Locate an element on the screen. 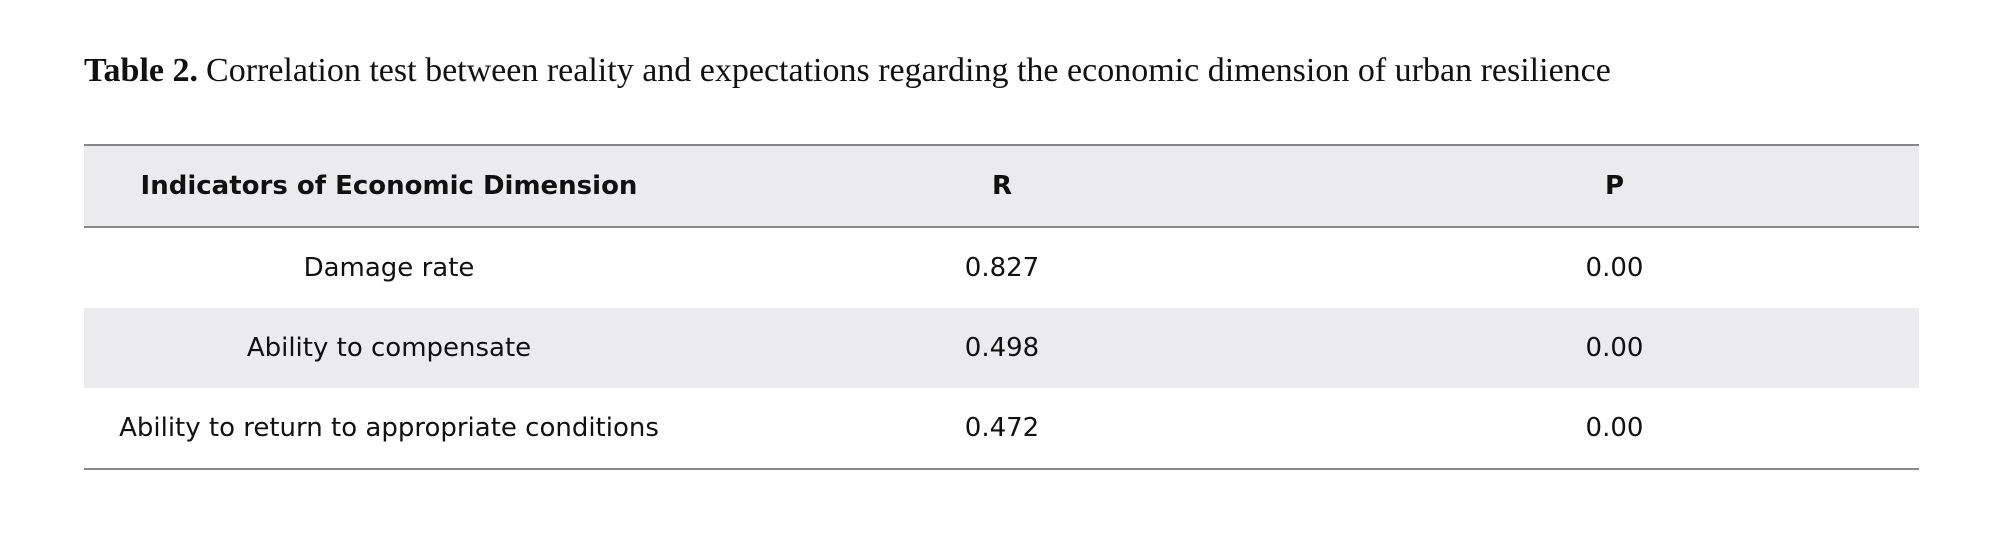 Image resolution: width=2000 pixels, height=536 pixels. table-cell: Damage rate is located at coordinates (389, 268).